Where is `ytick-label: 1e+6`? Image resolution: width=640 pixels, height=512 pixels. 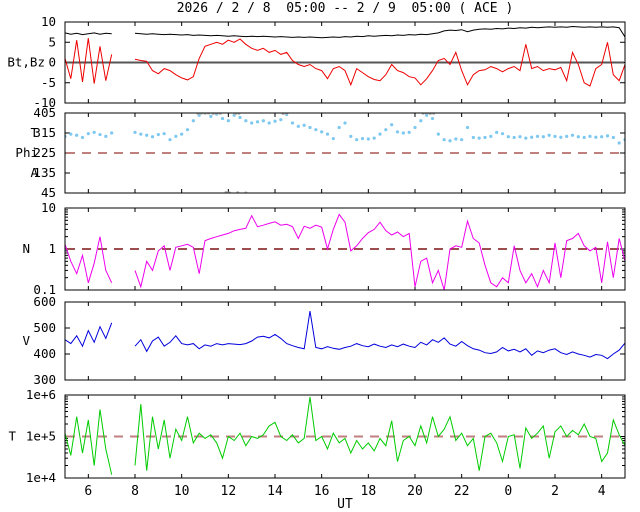 ytick-label: 1e+6 is located at coordinates (41, 394).